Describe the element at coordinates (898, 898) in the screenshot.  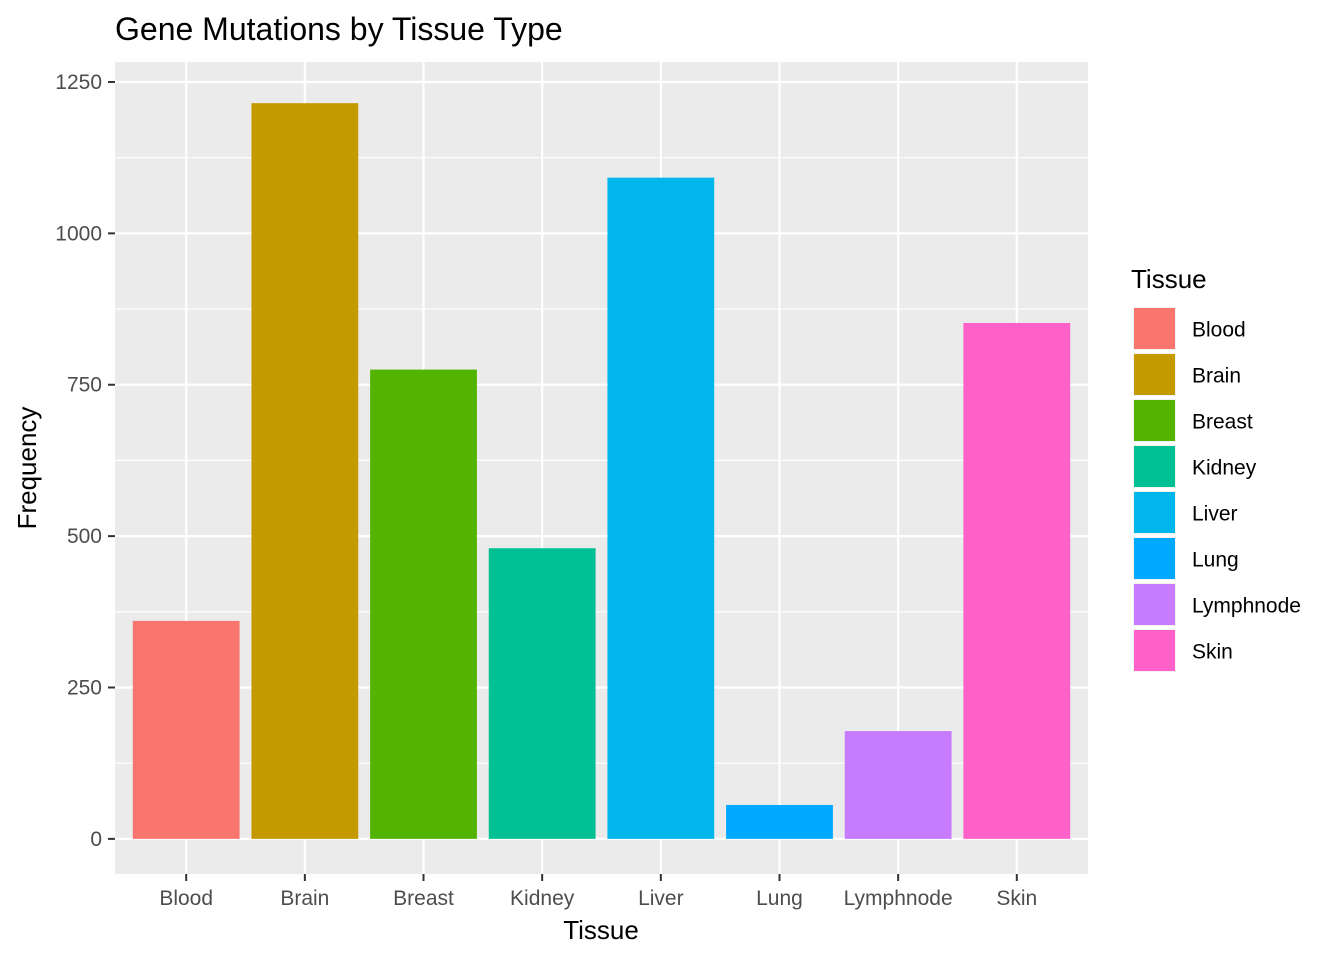
I see `x-tick-label: Lymphnode` at that location.